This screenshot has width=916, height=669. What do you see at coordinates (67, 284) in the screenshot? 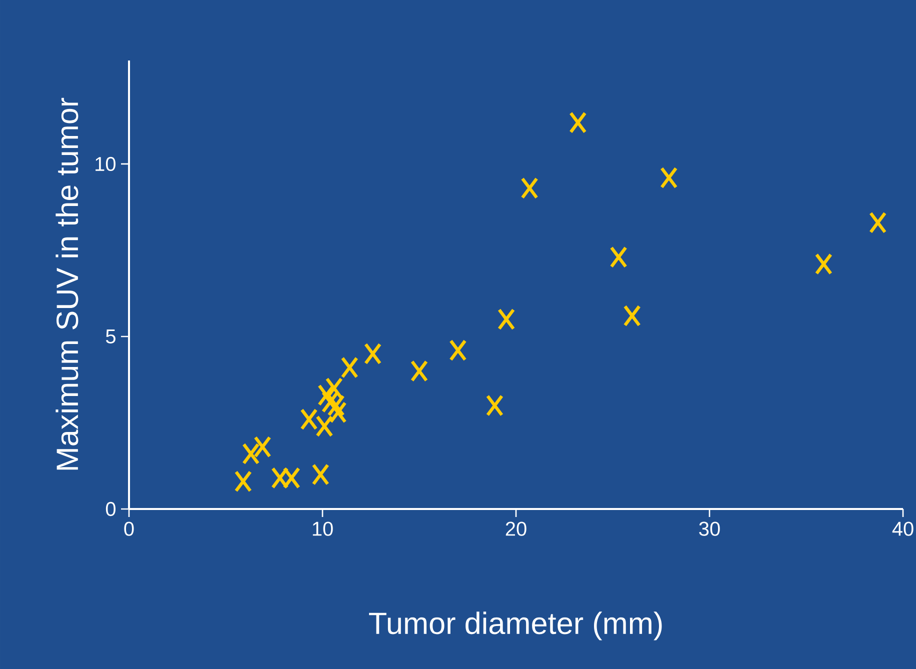
I see `y-axis-title: Maximum SUV in the tumor` at bounding box center [67, 284].